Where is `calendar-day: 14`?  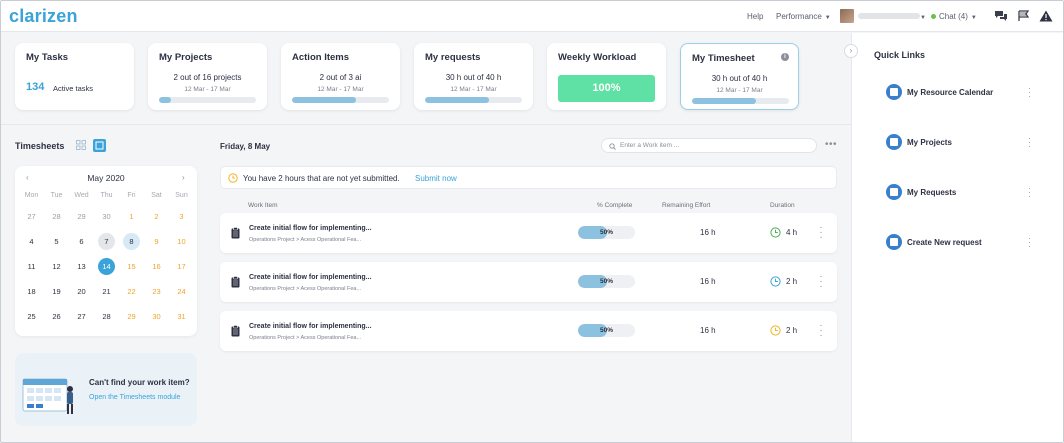 calendar-day: 14 is located at coordinates (106, 266).